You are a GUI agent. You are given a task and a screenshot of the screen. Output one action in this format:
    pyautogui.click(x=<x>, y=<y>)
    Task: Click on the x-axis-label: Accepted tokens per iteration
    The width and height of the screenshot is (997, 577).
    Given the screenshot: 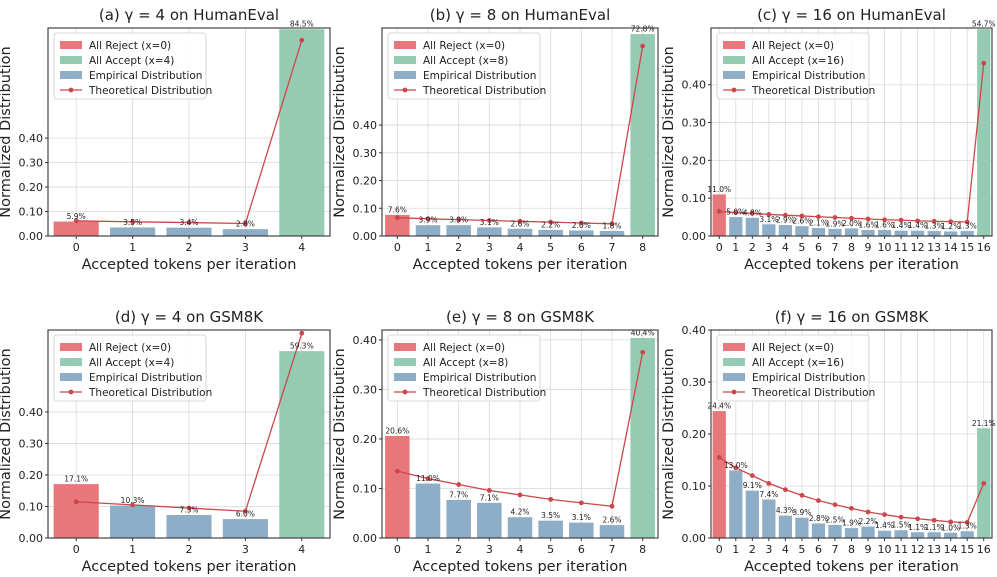 What is the action you would take?
    pyautogui.click(x=189, y=265)
    